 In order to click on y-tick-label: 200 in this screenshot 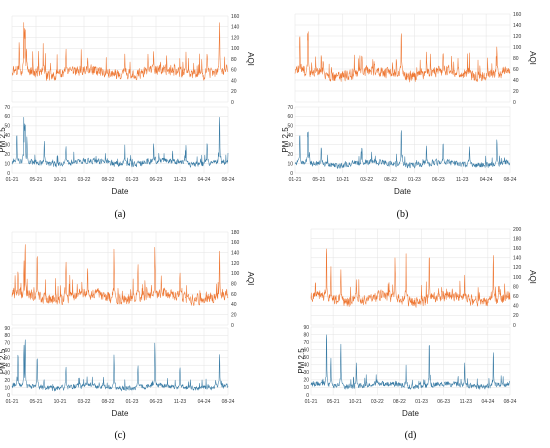, I will do `click(517, 230)`.